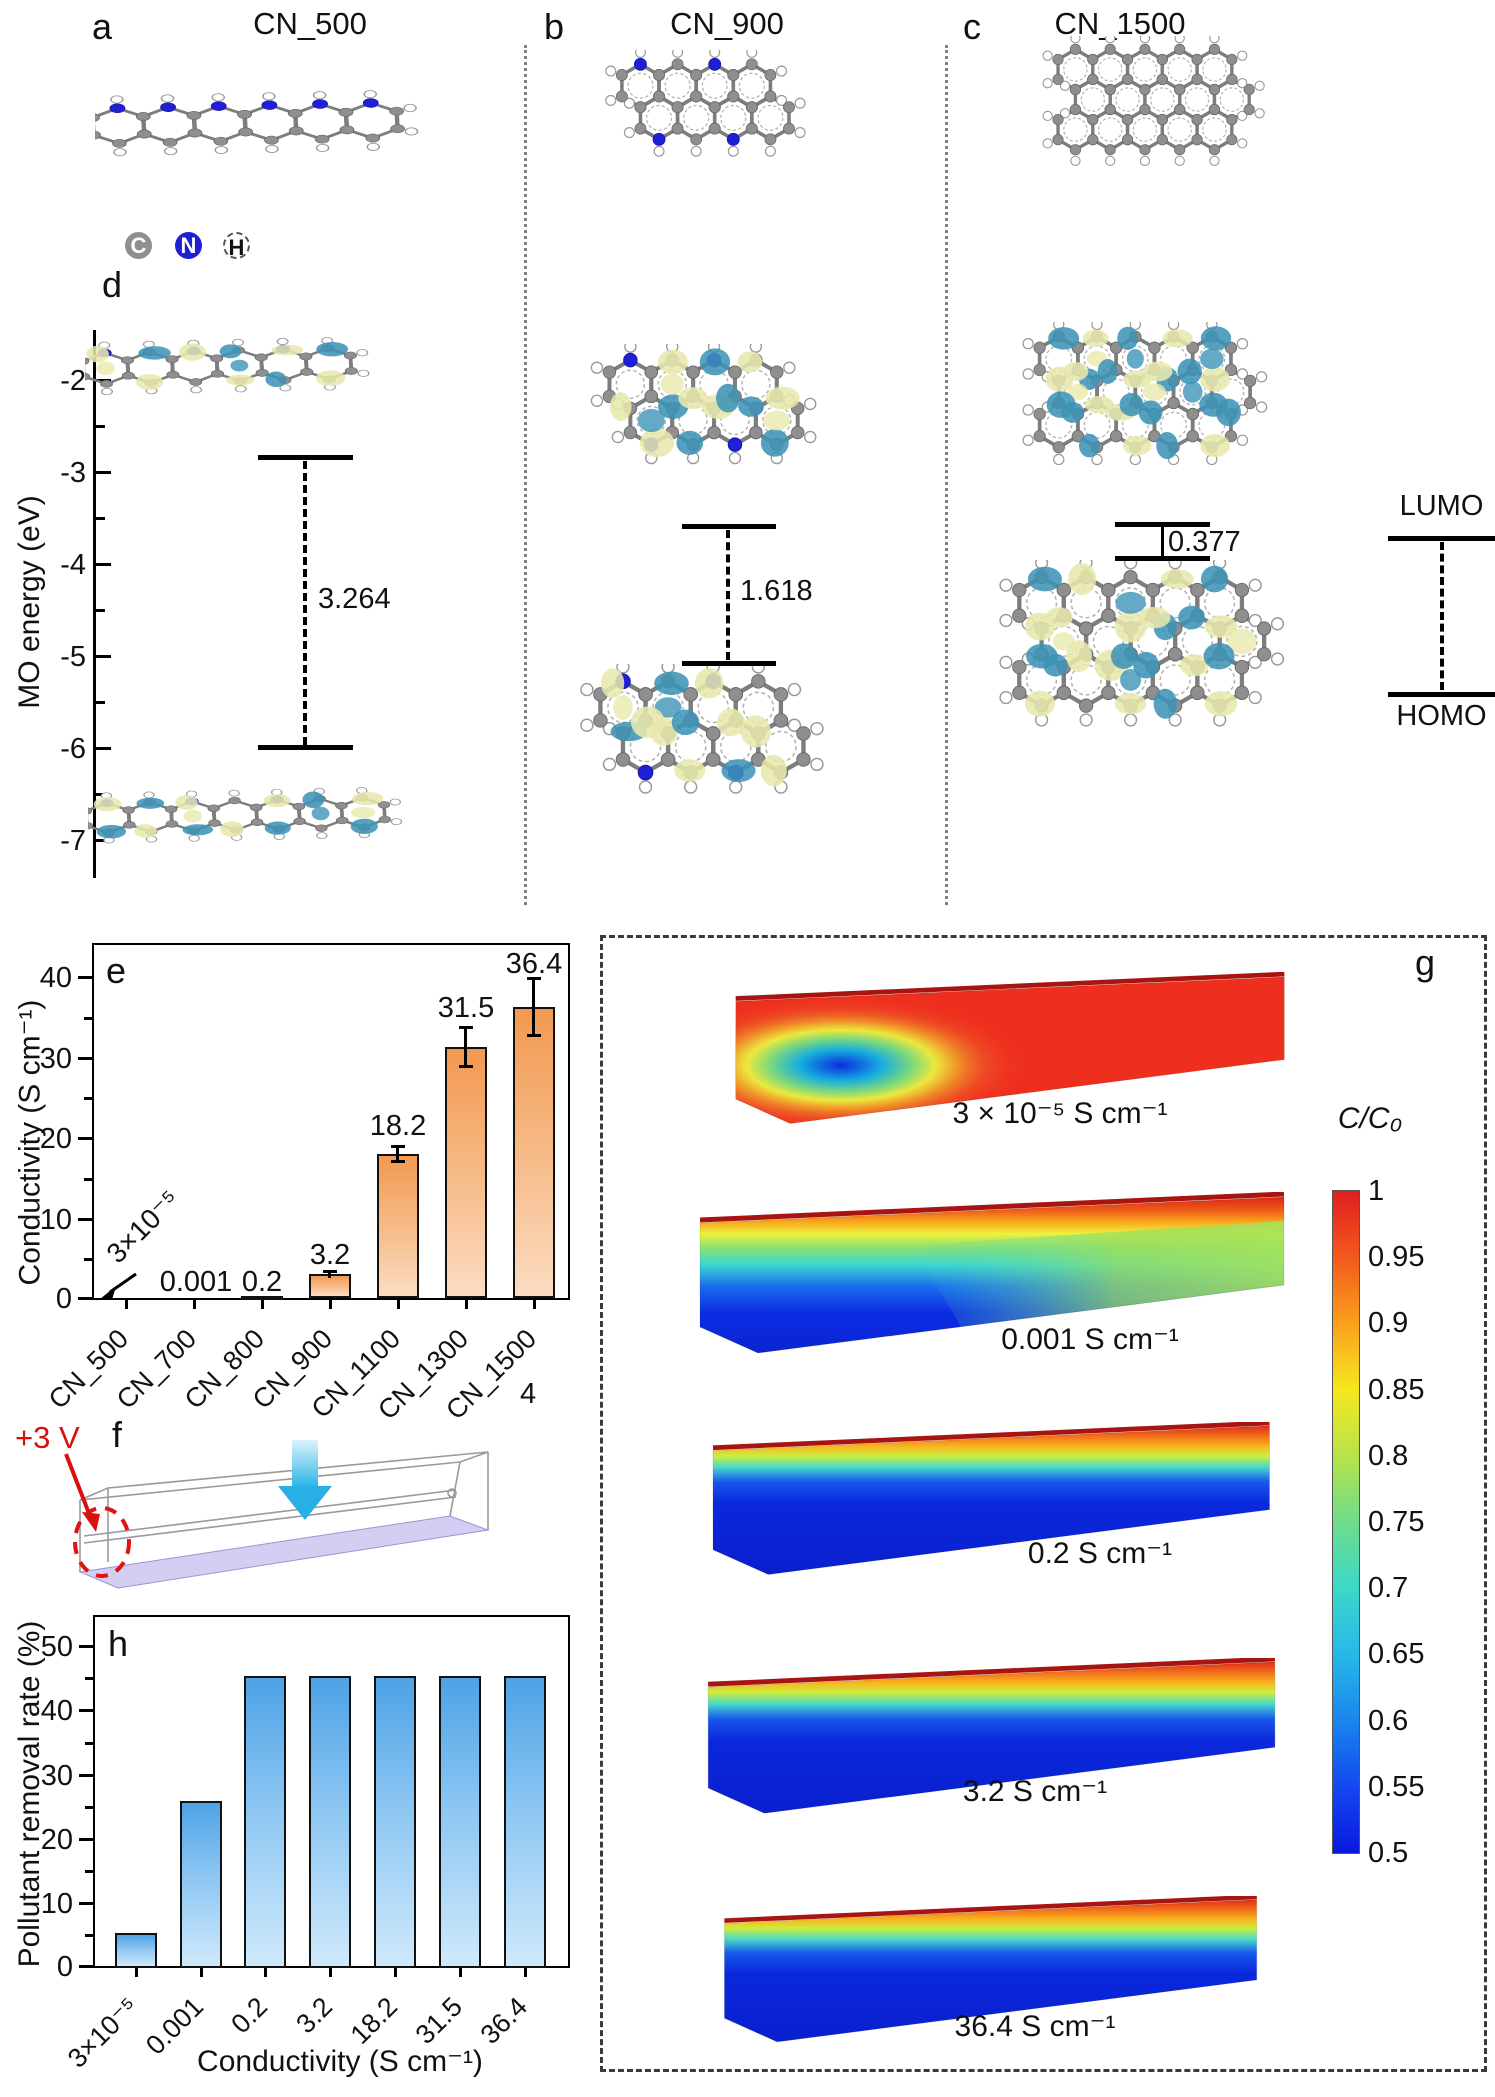  I want to click on colorbar-tick: 0.65, so click(1396, 1654).